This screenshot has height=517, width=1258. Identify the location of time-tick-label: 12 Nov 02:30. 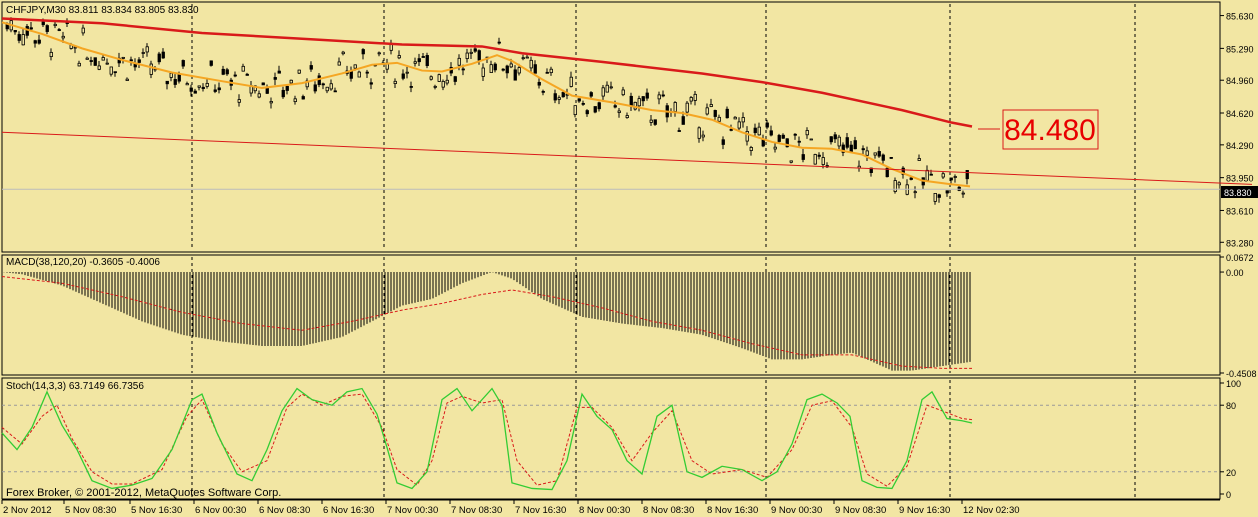
(991, 510).